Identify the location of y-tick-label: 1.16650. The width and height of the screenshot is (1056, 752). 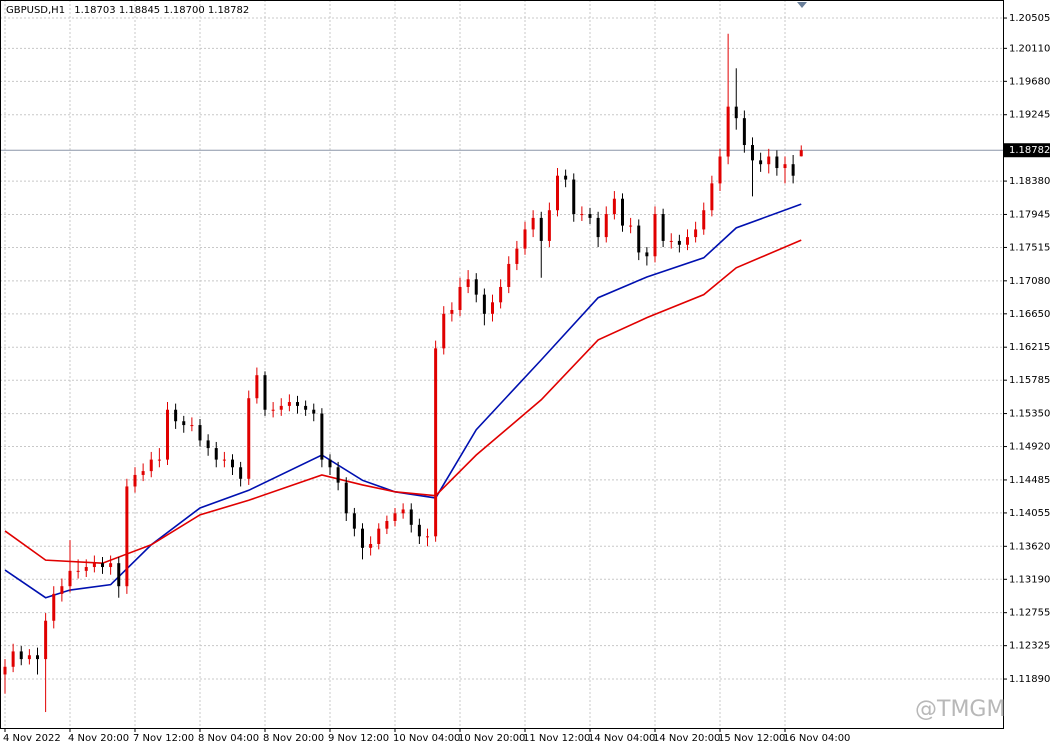
(1029, 314).